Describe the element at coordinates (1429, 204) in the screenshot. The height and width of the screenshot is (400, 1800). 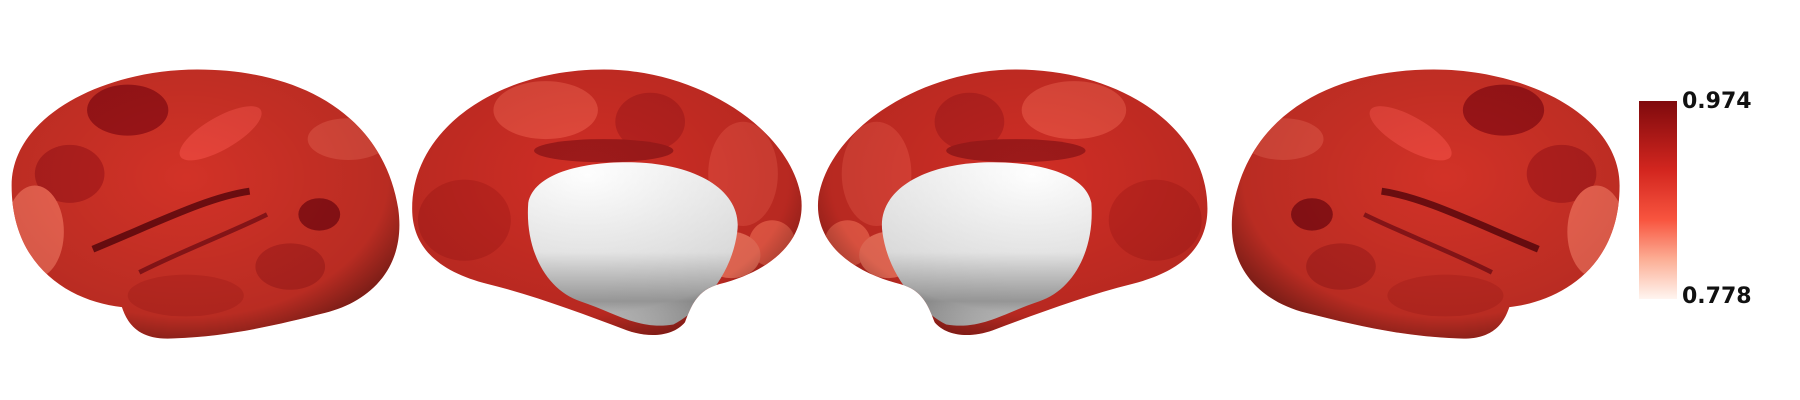
I see `right-lateral-view` at that location.